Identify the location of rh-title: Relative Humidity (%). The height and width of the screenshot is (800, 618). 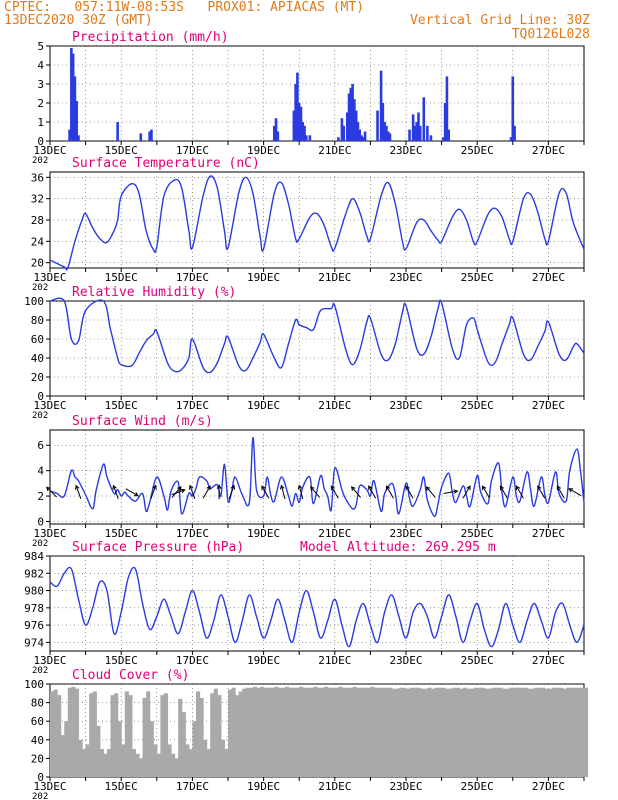
(154, 292).